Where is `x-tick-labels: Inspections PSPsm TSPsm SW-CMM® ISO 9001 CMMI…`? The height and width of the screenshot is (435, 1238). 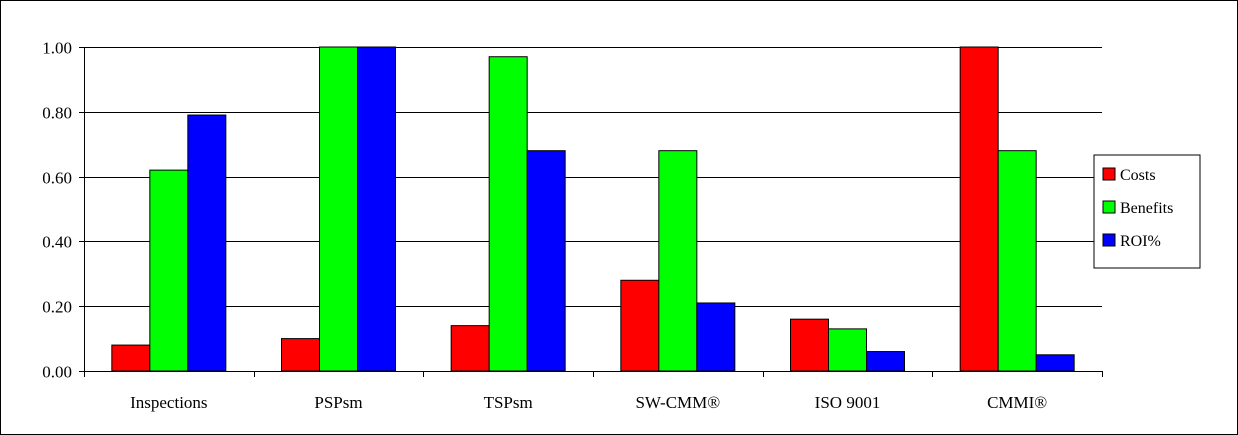 x-tick-labels: Inspections PSPsm TSPsm SW-CMM® ISO 9001 CMMI… is located at coordinates (588, 402).